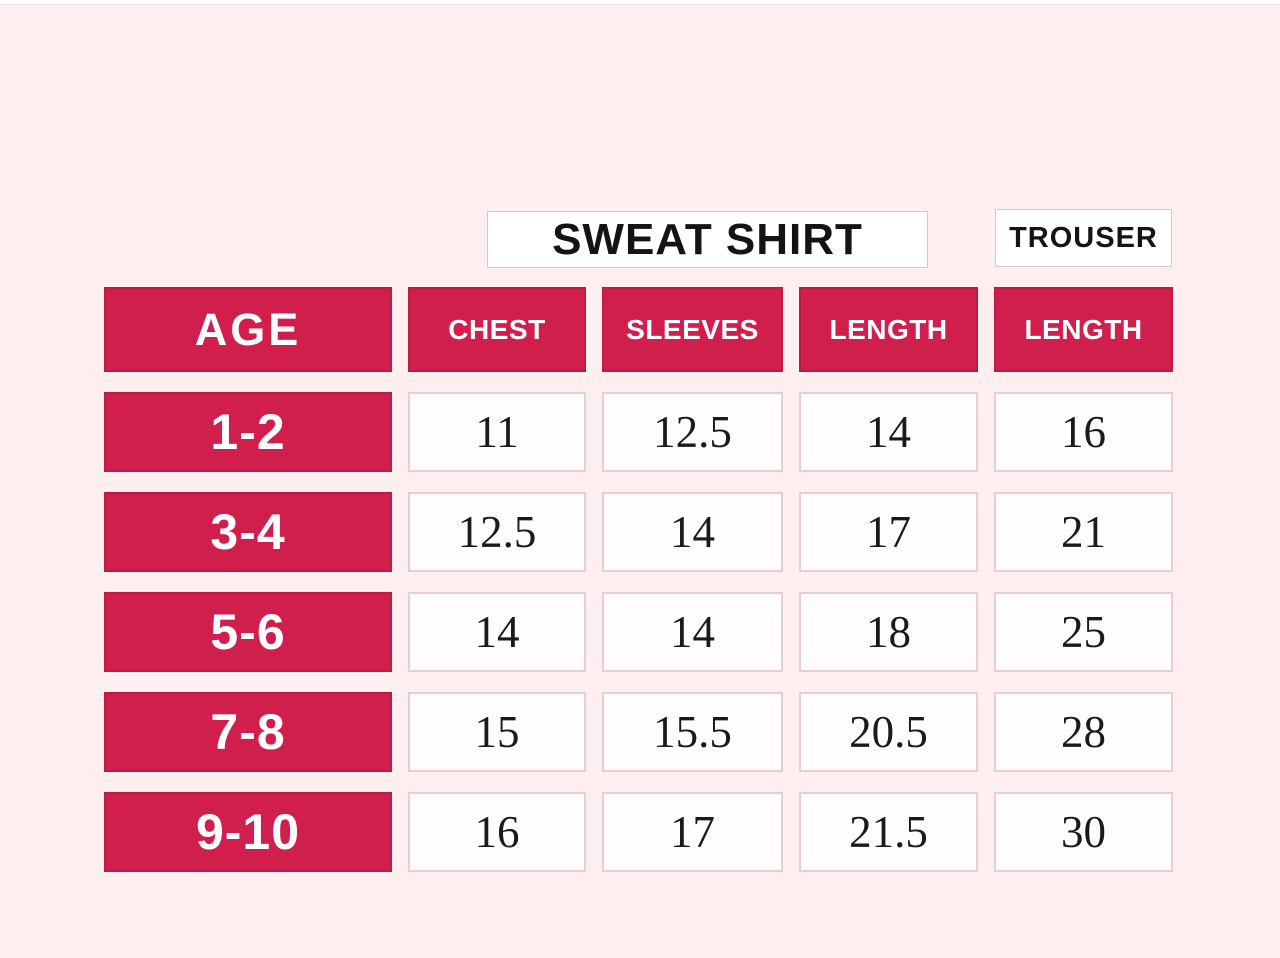 The width and height of the screenshot is (1280, 958). I want to click on sweatshirt-group-label: SWEAT SHIRT, so click(707, 239).